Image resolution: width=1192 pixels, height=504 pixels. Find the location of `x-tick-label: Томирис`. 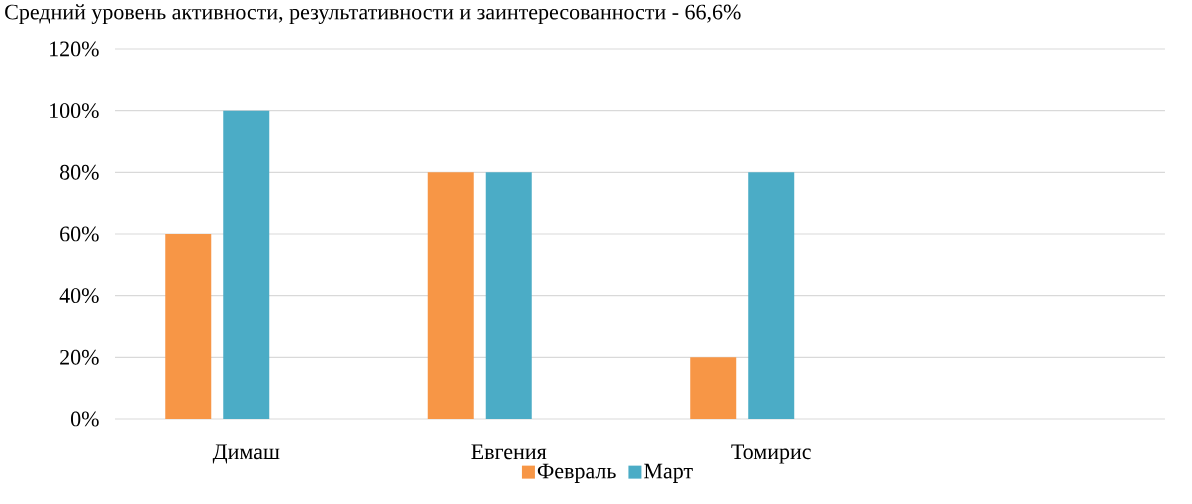

x-tick-label: Томирис is located at coordinates (771, 454).